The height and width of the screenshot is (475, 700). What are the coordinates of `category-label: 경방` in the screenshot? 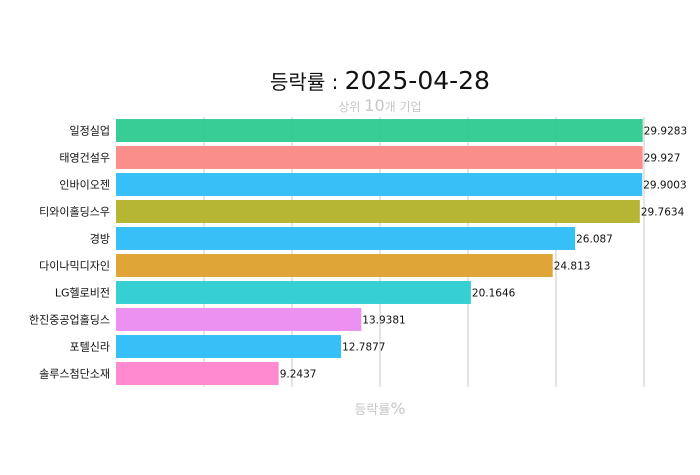 It's located at (100, 239).